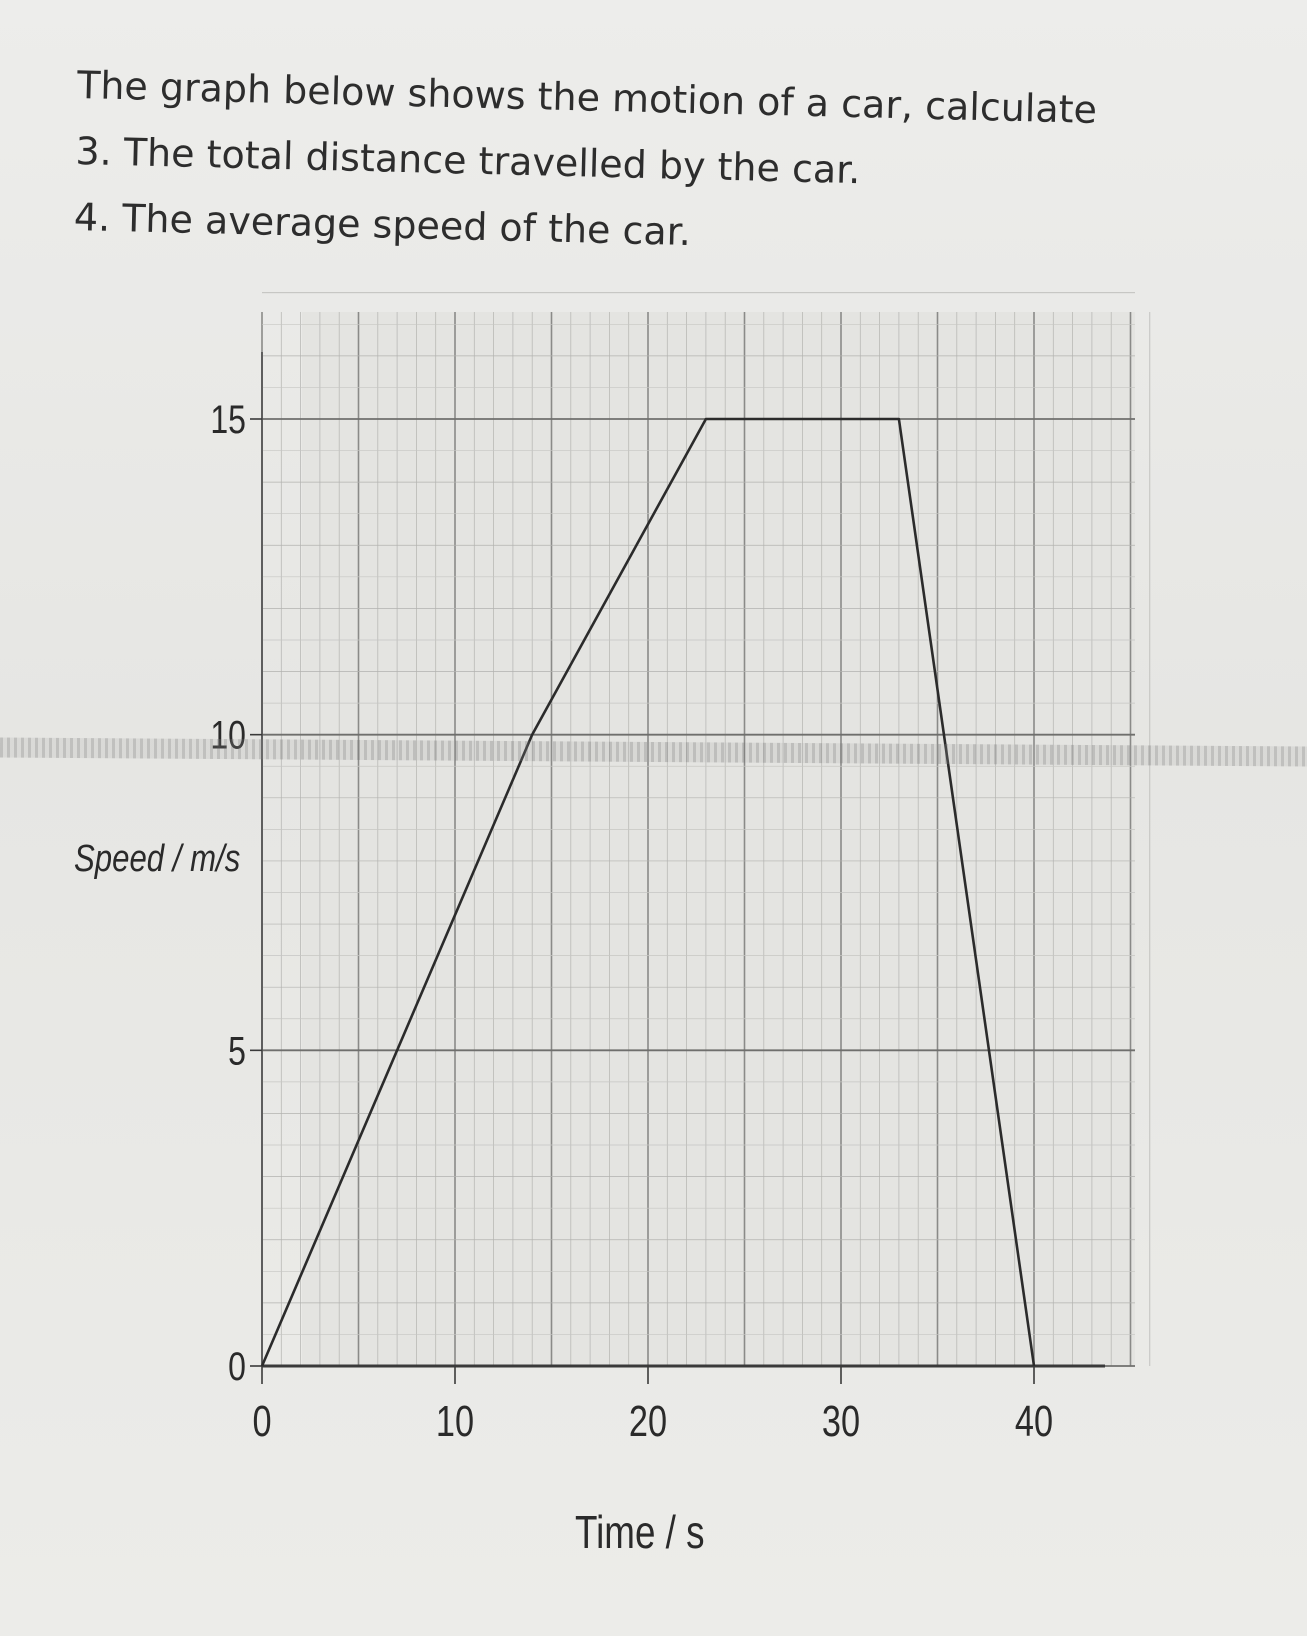 This screenshot has width=1307, height=1636. Describe the element at coordinates (640, 1532) in the screenshot. I see `x-axis-label: Time / s` at that location.